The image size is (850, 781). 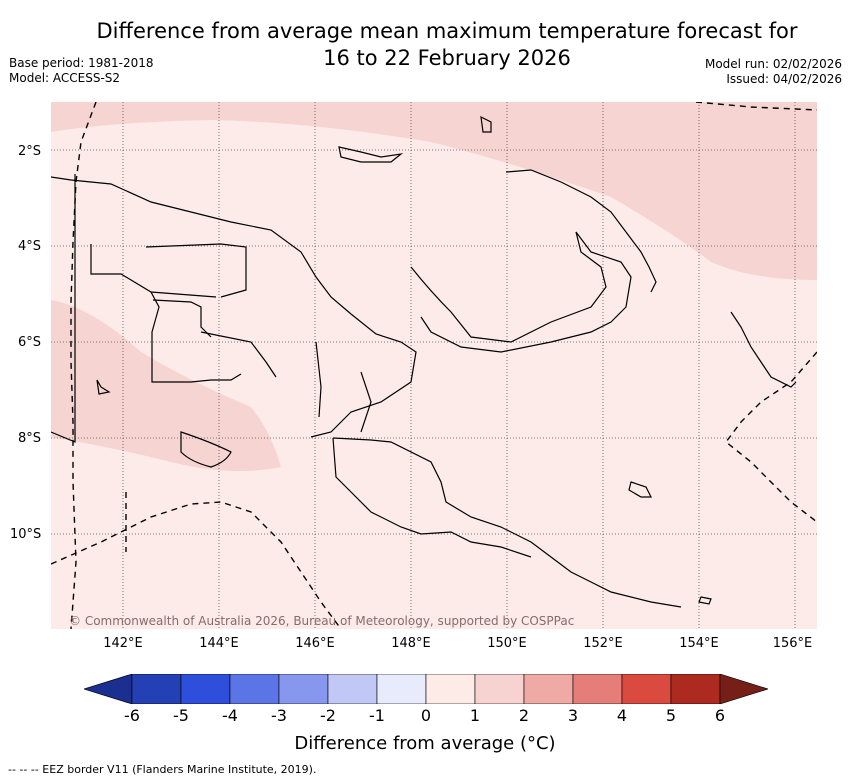 What do you see at coordinates (26, 534) in the screenshot?
I see `lat-label: 10°S` at bounding box center [26, 534].